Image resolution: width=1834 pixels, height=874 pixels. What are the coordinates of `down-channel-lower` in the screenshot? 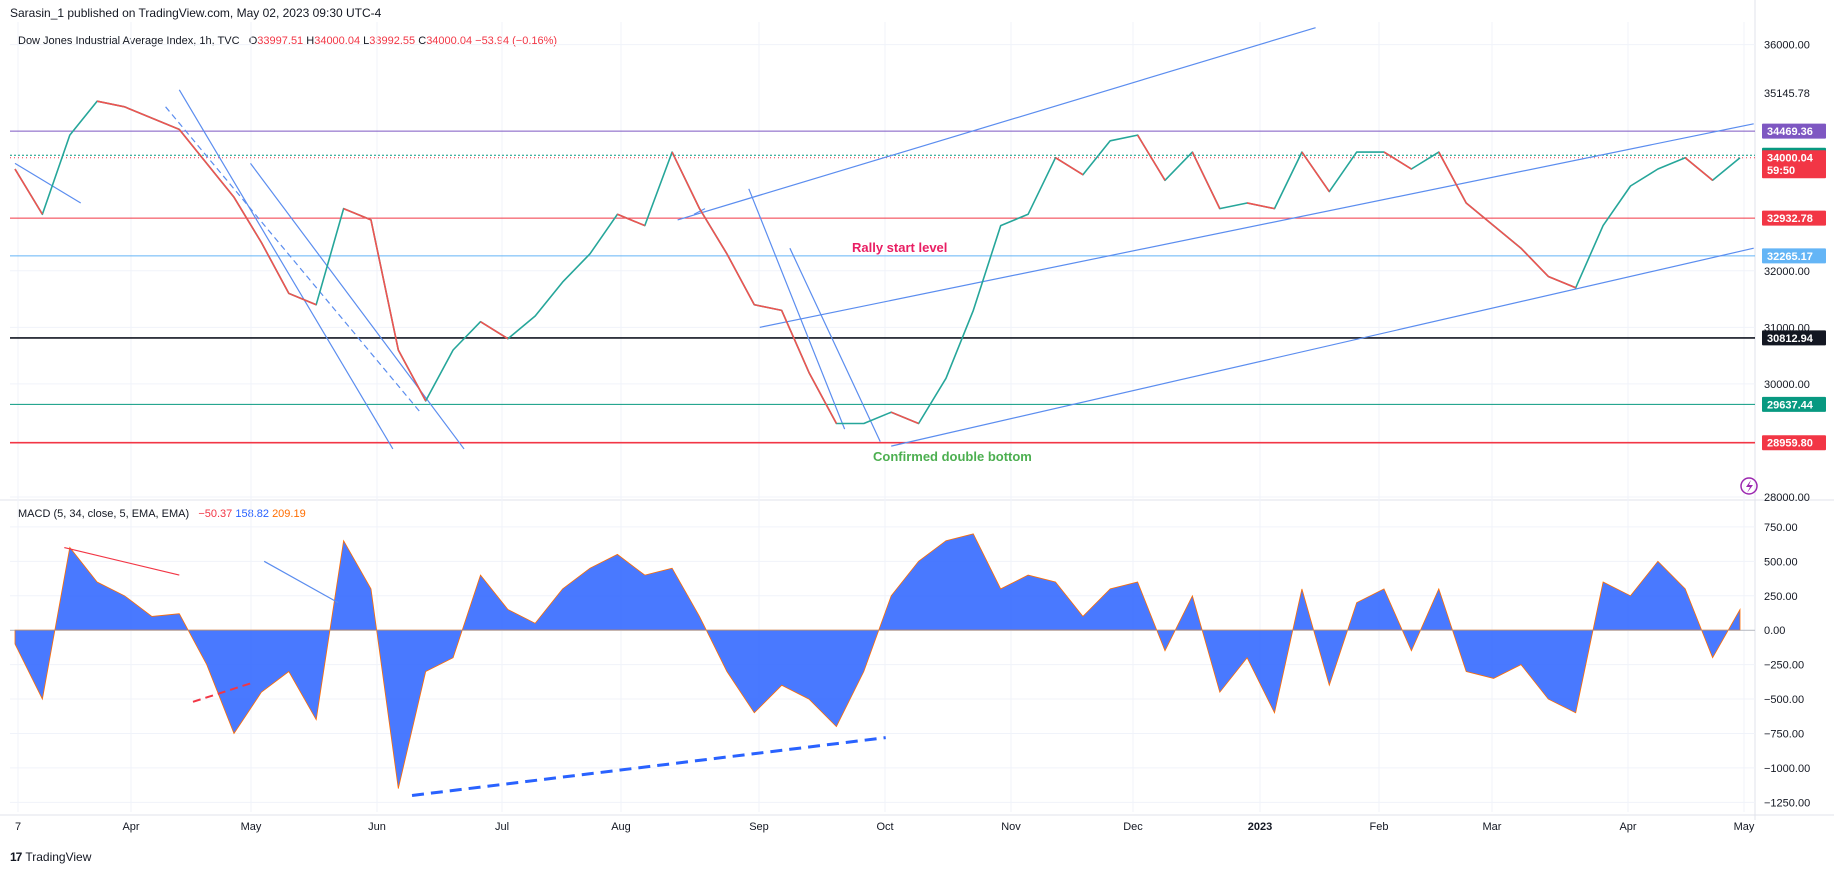 It's located at (286, 269).